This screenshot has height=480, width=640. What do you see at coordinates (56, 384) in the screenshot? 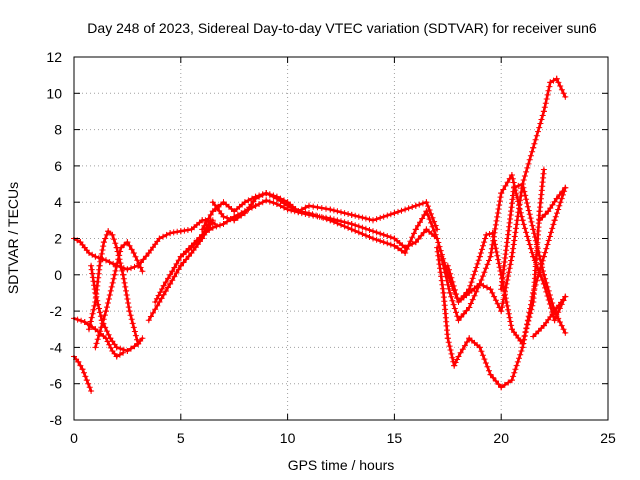
I see `y-tick-label: -6` at bounding box center [56, 384].